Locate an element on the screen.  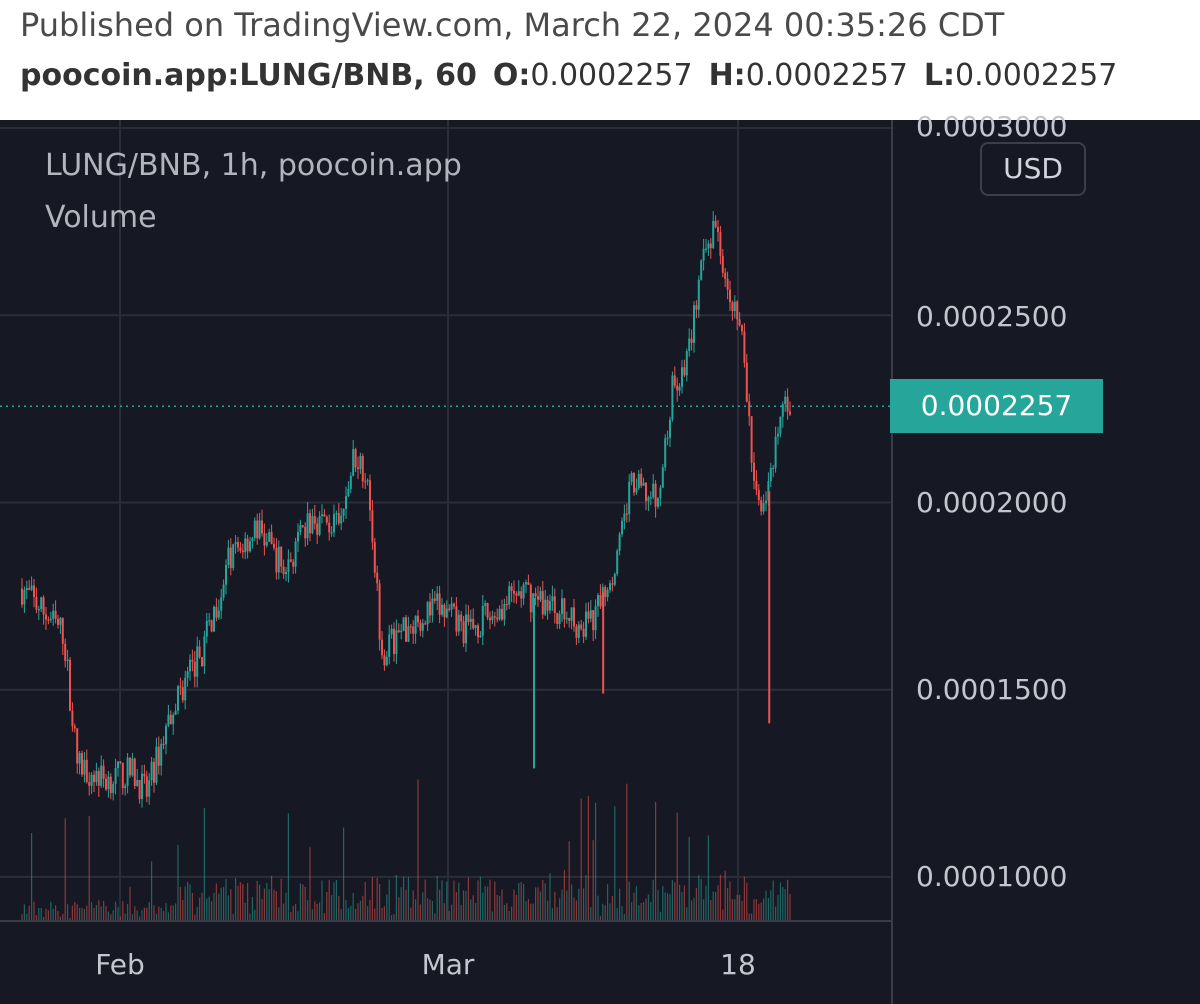
open-value: 0.0002257 is located at coordinates (611, 75).